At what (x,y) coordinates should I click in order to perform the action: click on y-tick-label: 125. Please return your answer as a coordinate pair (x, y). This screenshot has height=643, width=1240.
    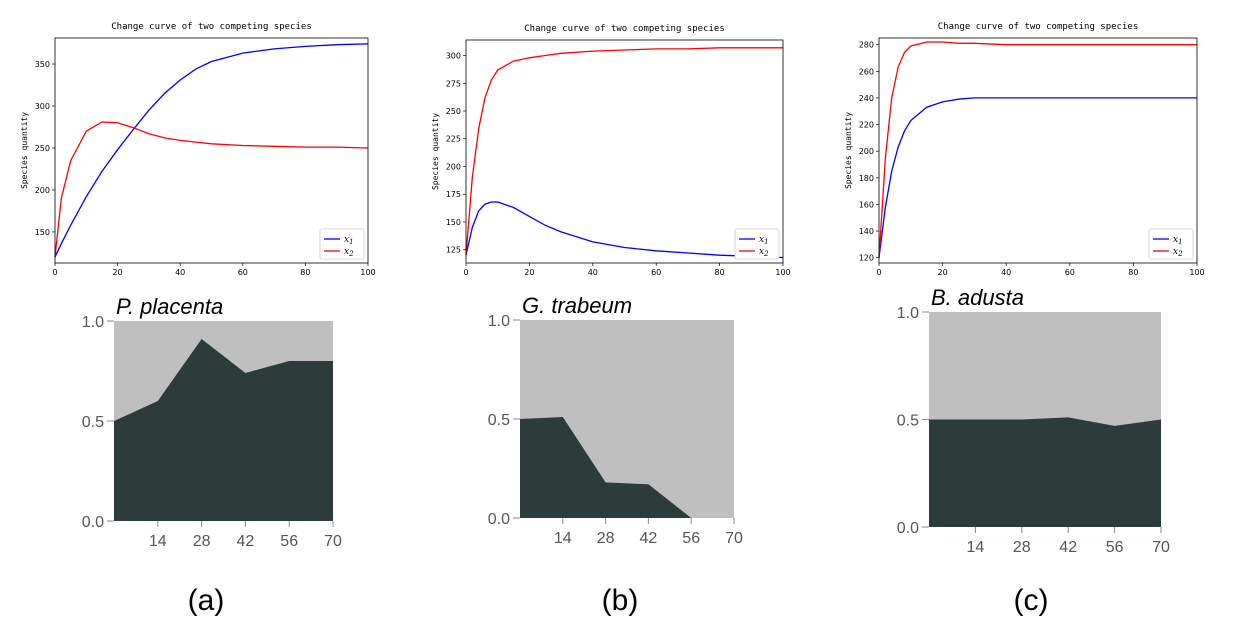
    Looking at the image, I should click on (453, 250).